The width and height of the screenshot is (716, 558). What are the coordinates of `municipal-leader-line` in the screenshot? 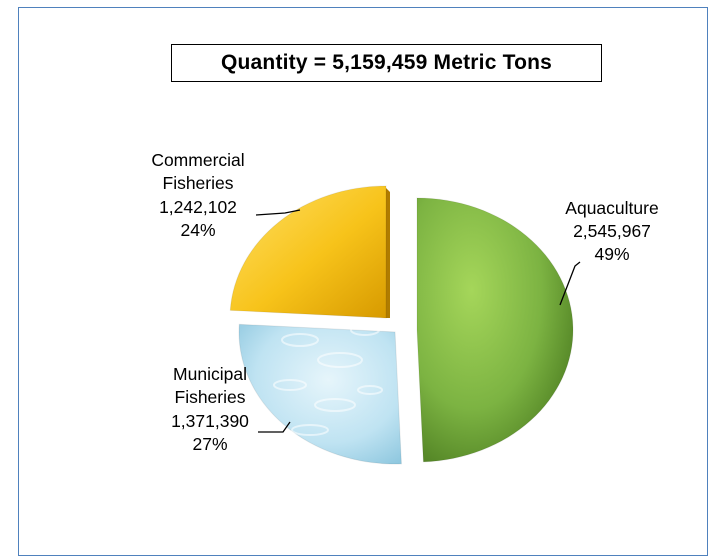 It's located at (274, 427).